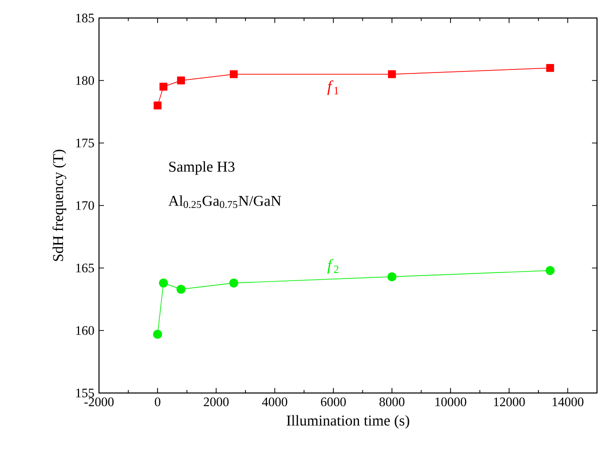  Describe the element at coordinates (450, 402) in the screenshot. I see `x-tick-label: 10000` at that location.